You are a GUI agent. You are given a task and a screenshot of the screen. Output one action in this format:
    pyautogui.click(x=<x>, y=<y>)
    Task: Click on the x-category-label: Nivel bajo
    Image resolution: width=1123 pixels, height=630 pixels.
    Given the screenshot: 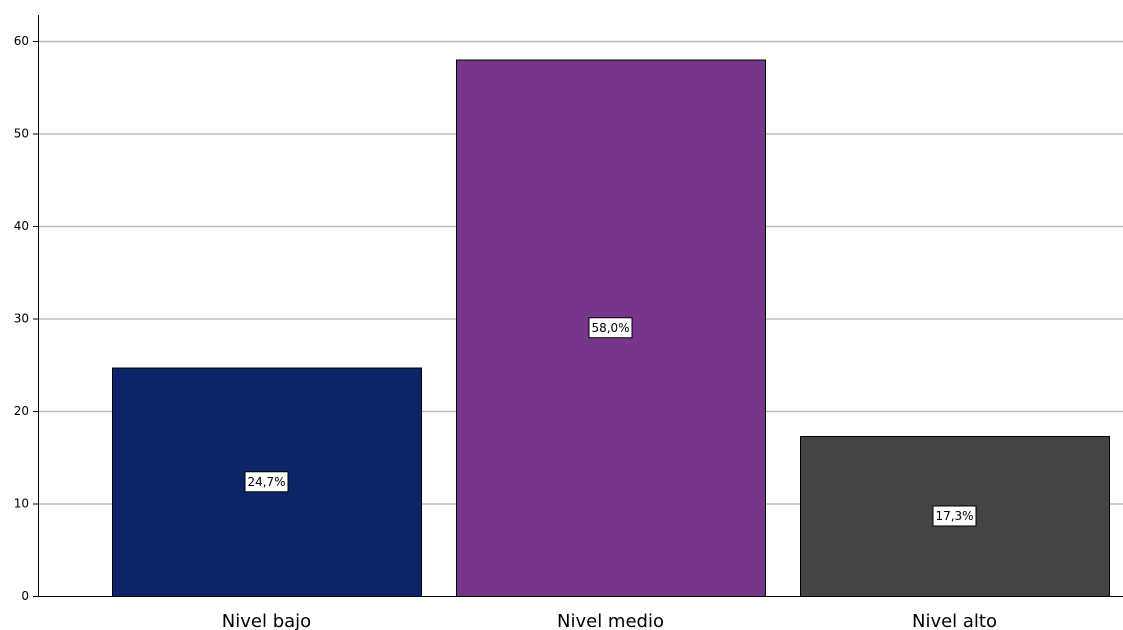 What is the action you would take?
    pyautogui.click(x=266, y=620)
    